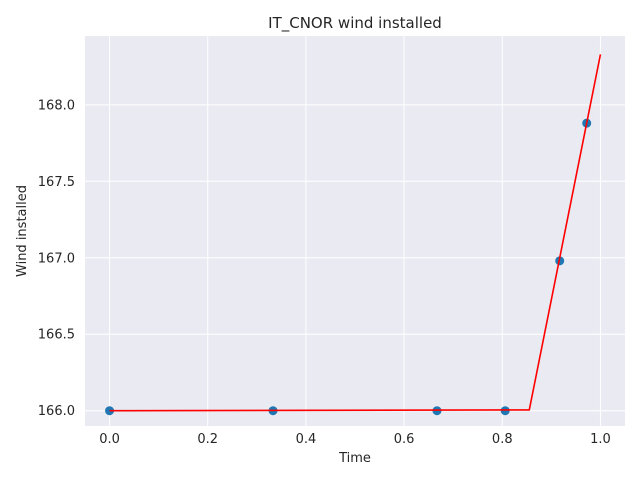 Image resolution: width=640 pixels, height=480 pixels. What do you see at coordinates (306, 439) in the screenshot?
I see `x-tick-label: 0.4` at bounding box center [306, 439].